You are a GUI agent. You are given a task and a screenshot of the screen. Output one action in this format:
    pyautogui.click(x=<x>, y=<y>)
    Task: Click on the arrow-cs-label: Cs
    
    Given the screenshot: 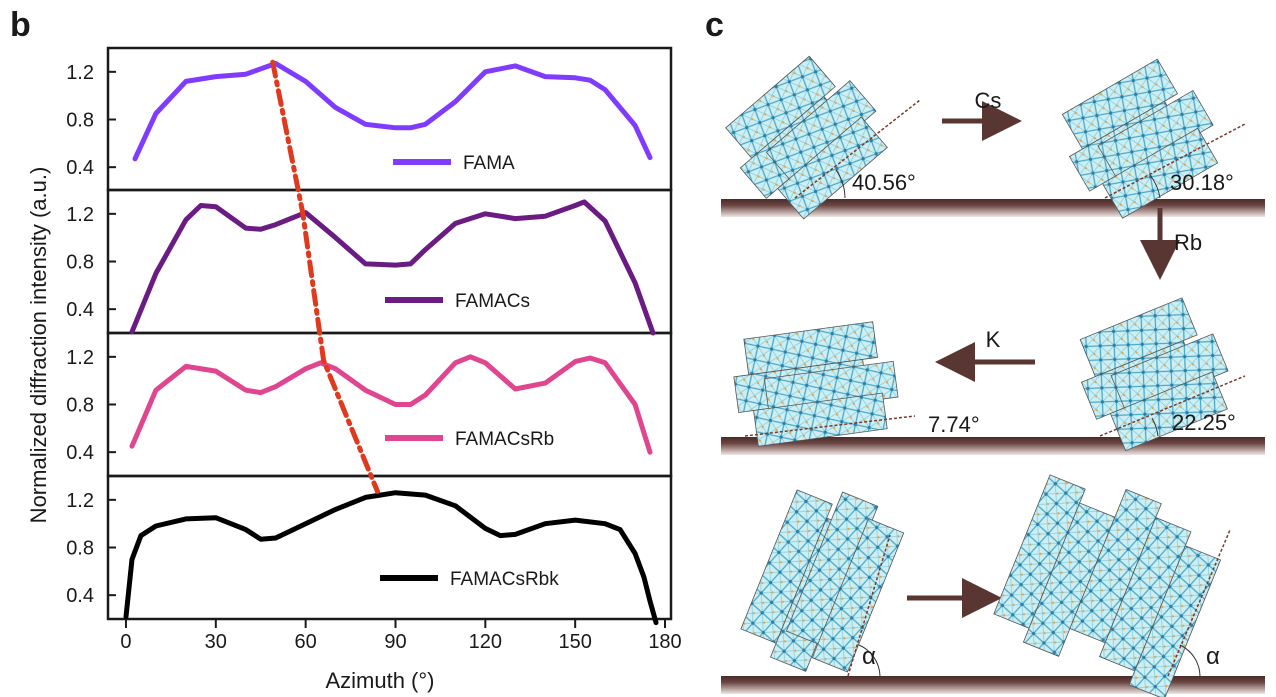 What is the action you would take?
    pyautogui.click(x=988, y=100)
    